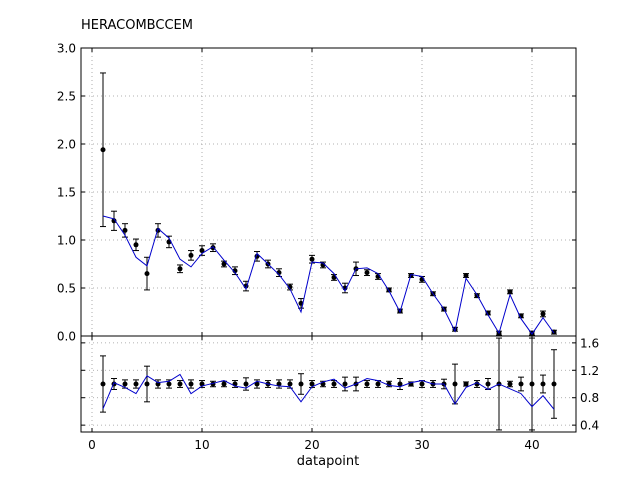  Describe the element at coordinates (66, 97) in the screenshot. I see `top-ytick-label: 2.5` at that location.